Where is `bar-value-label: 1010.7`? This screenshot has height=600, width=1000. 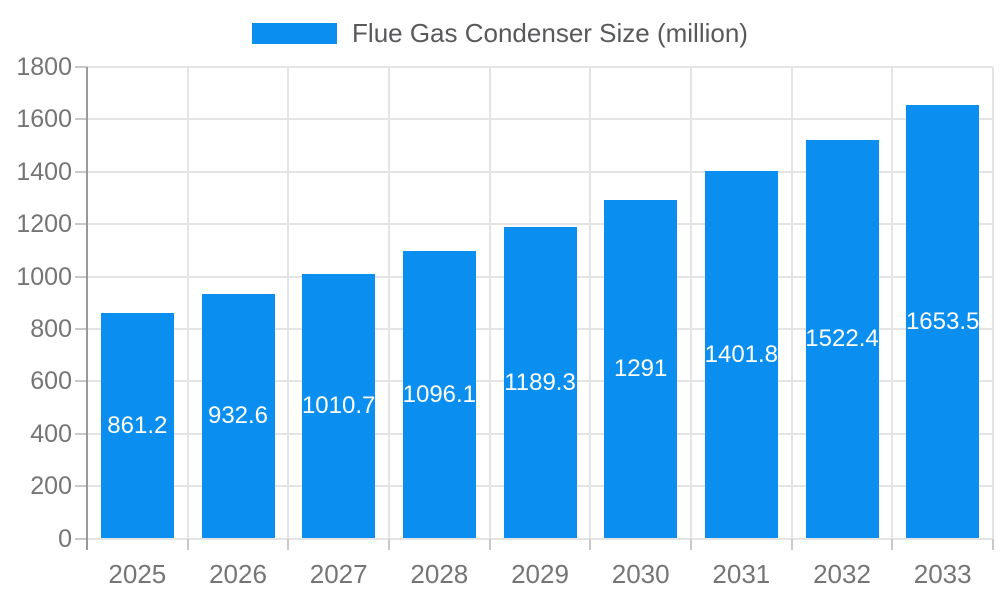
bar-value-label: 1010.7 is located at coordinates (338, 406).